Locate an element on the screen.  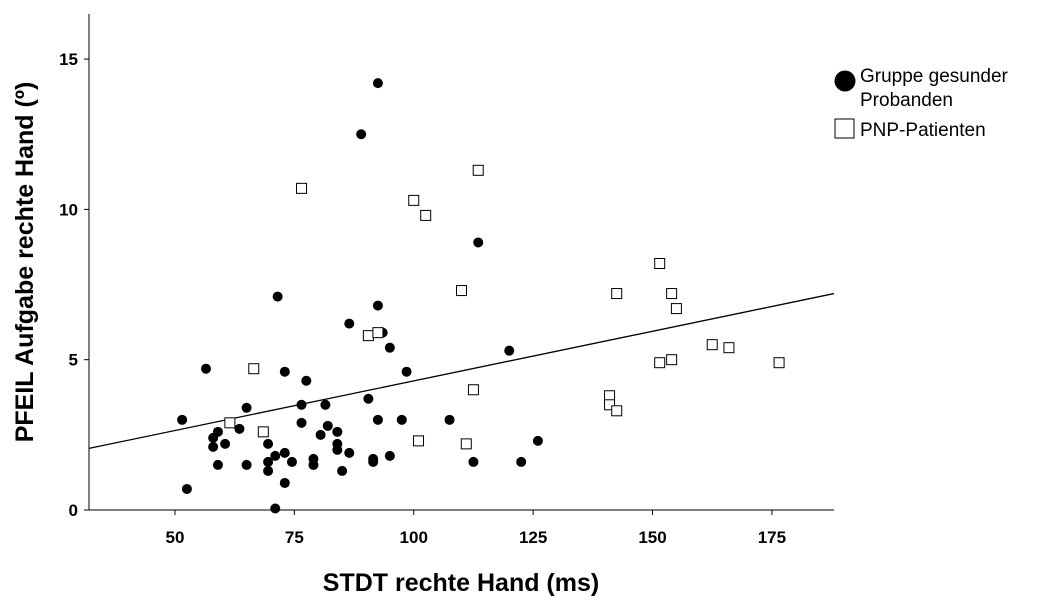
legend: Gruppe gesunder Probanden PNP-Patienten is located at coordinates (921, 103).